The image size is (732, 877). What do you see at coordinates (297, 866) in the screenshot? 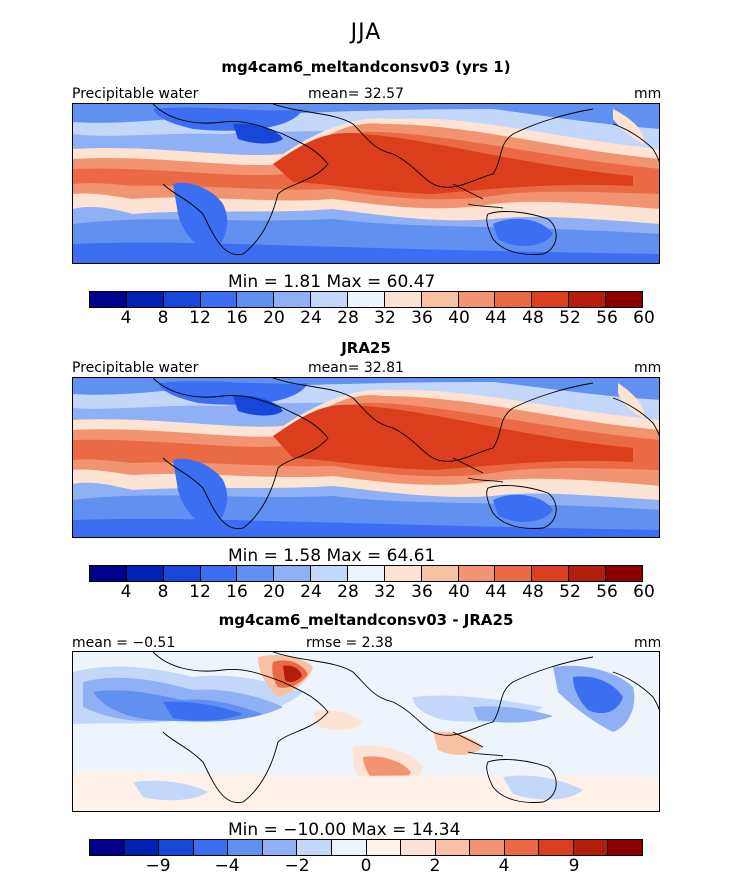
I see `panel3-tick: −2` at bounding box center [297, 866].